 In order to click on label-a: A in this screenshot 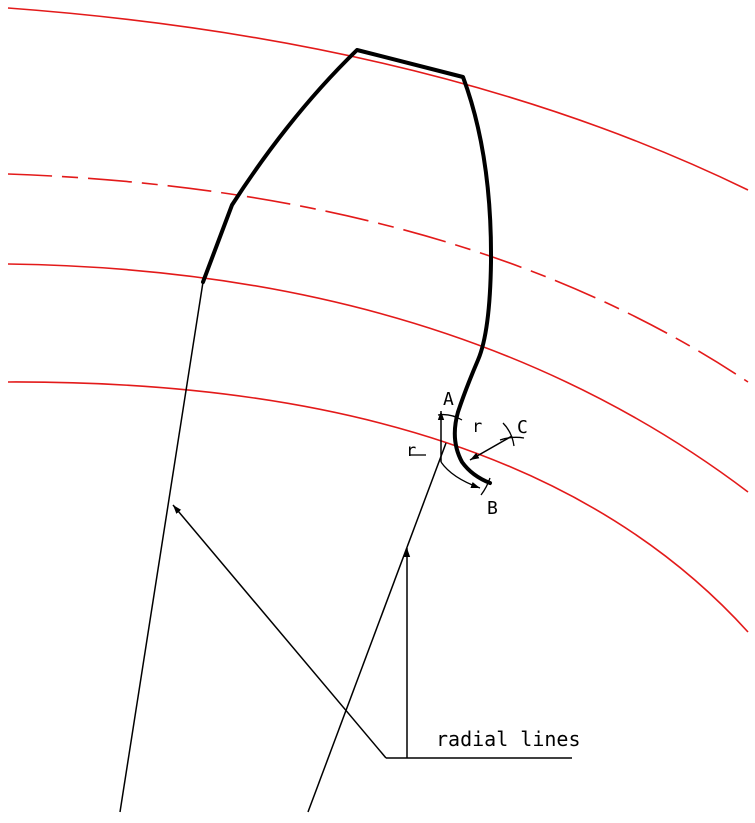, I will do `click(448, 399)`.